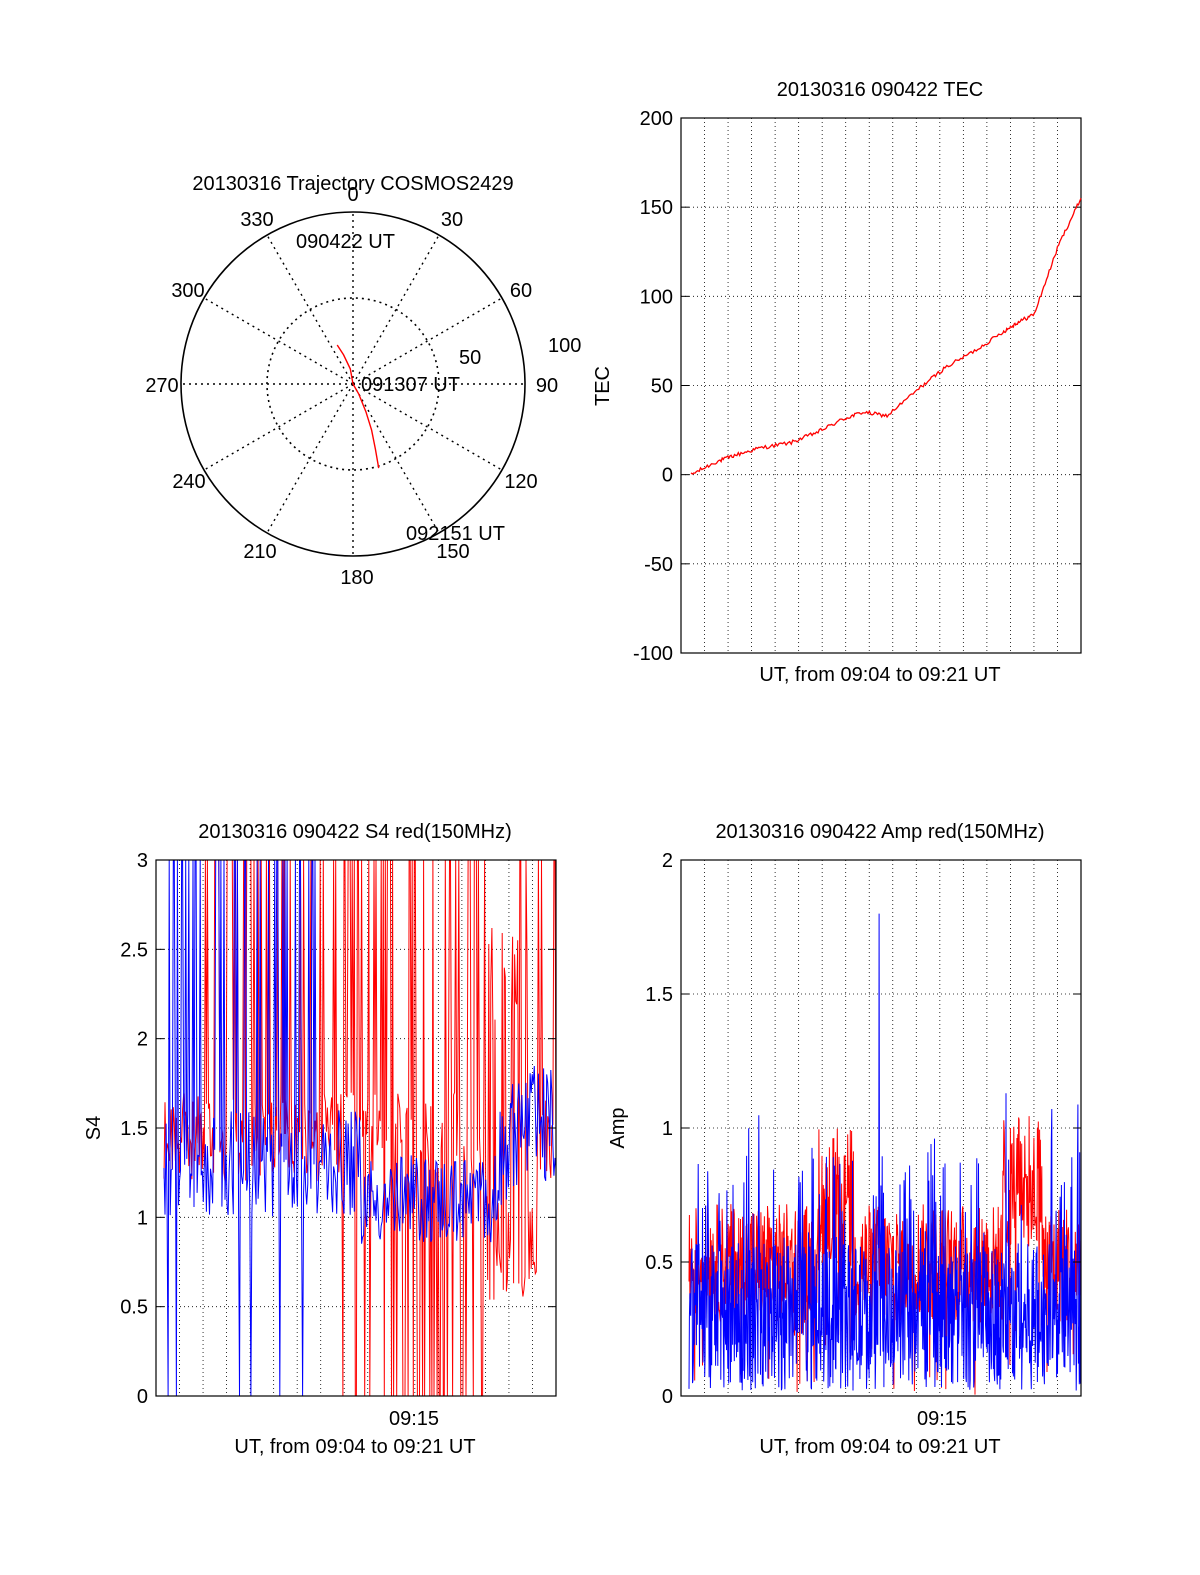  What do you see at coordinates (880, 90) in the screenshot?
I see `tec-title: 20130316 090422 TEC` at bounding box center [880, 90].